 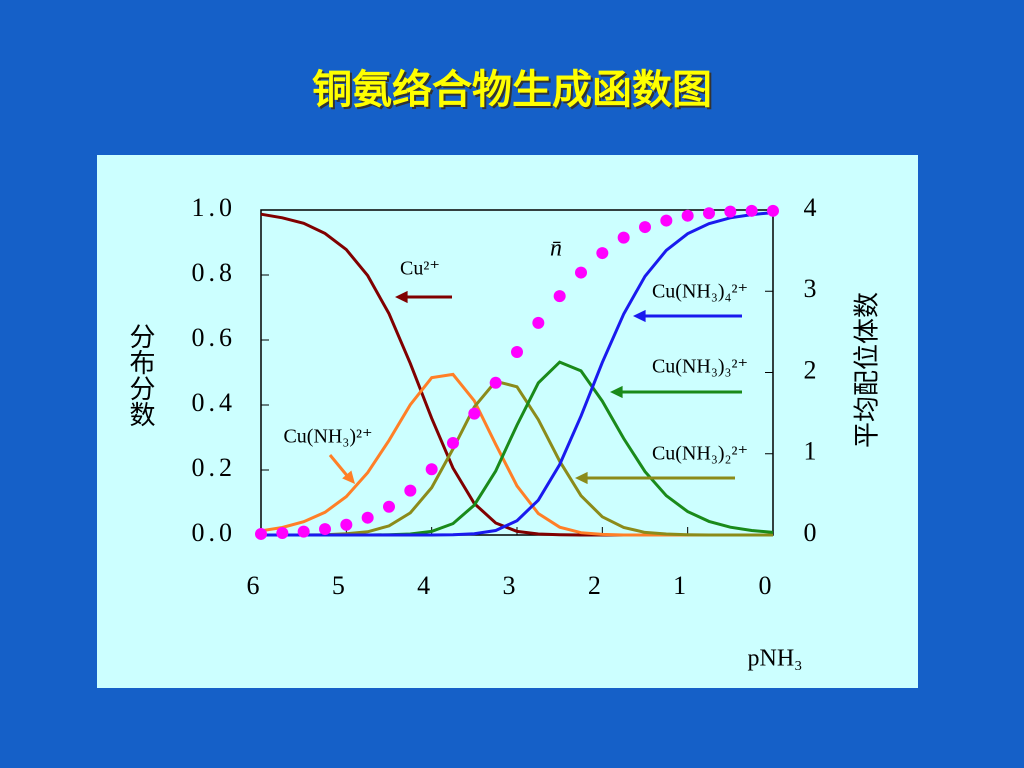 What do you see at coordinates (140, 375) in the screenshot?
I see `y-axis-label: 分布分数` at bounding box center [140, 375].